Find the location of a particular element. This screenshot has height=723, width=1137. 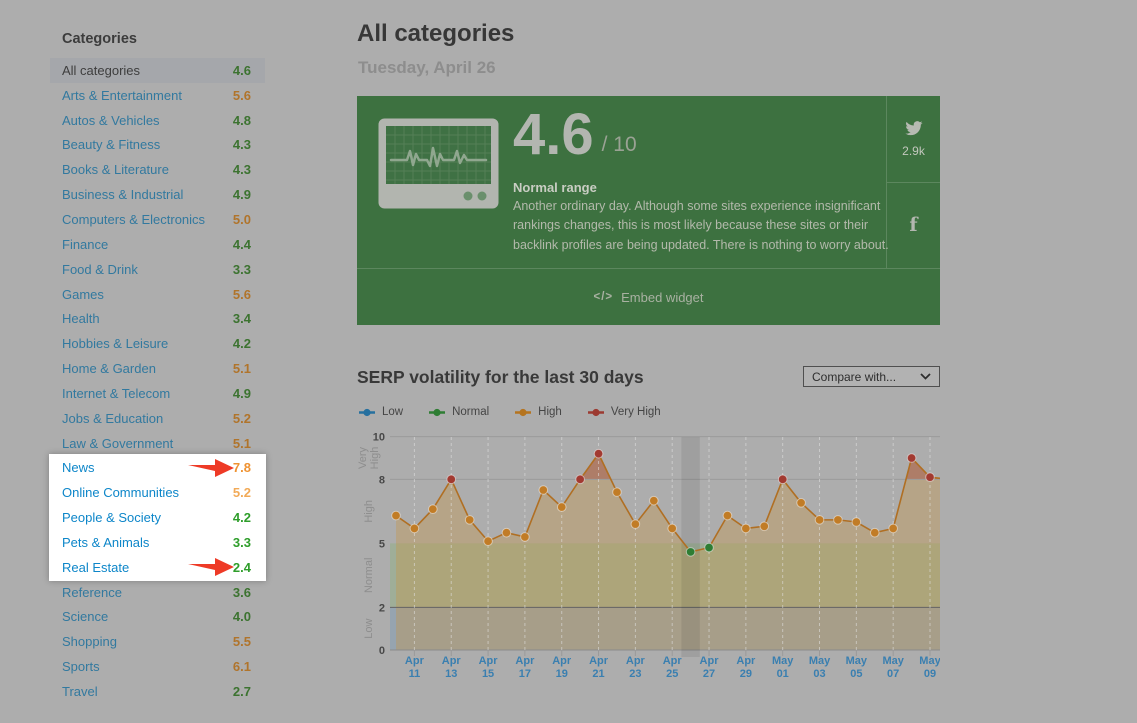

category-label: Reference is located at coordinates (92, 592).